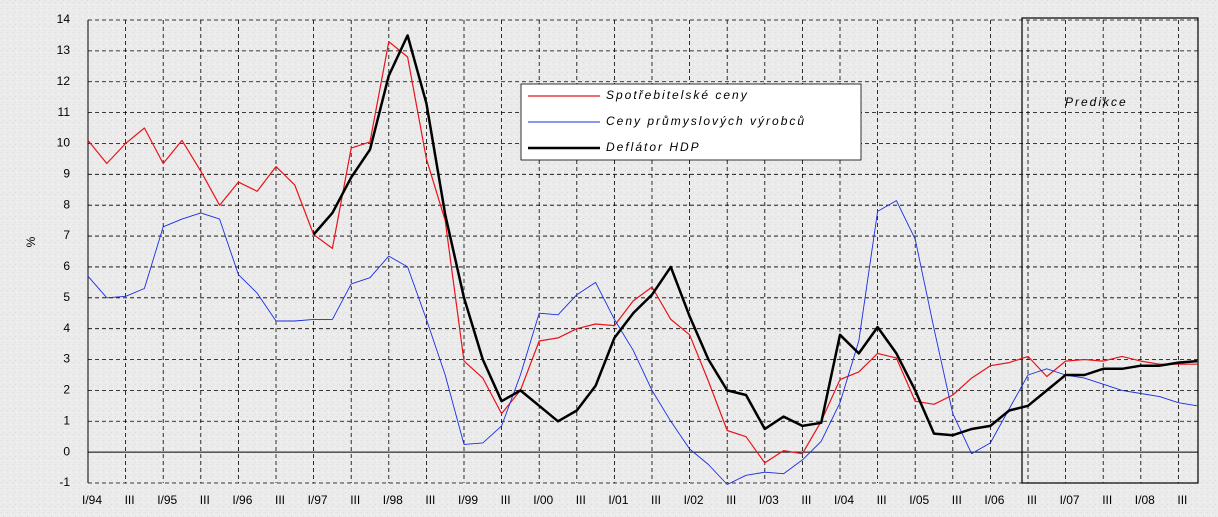 The width and height of the screenshot is (1218, 517). What do you see at coordinates (994, 500) in the screenshot?
I see `x-tick-label: I/06` at bounding box center [994, 500].